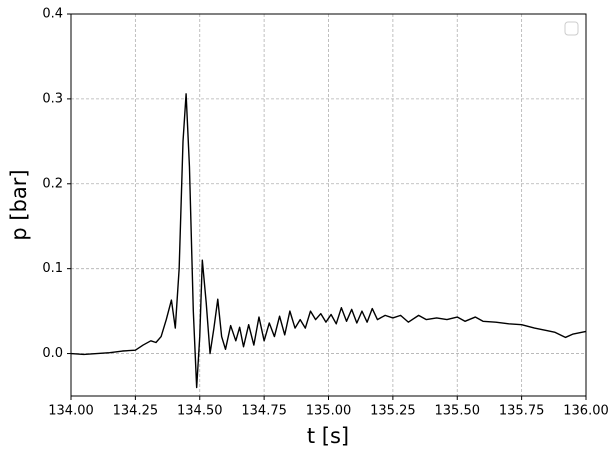 This screenshot has width=613, height=450. Describe the element at coordinates (571, 28) in the screenshot. I see `legend` at that location.